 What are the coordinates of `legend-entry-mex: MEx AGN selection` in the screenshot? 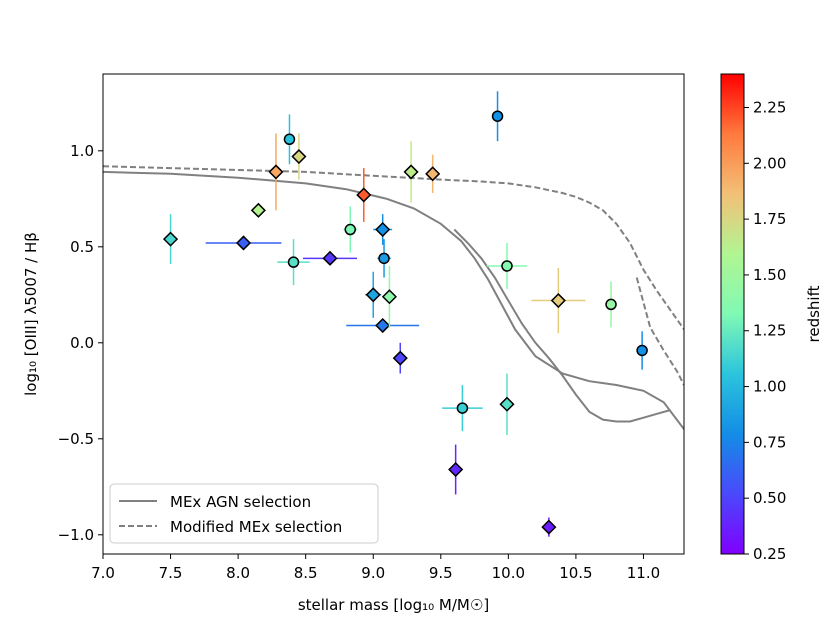 It's located at (240, 502).